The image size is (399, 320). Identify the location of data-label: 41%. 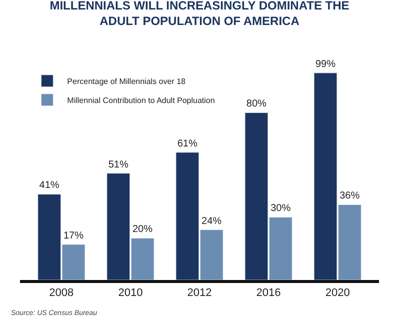
(49, 186).